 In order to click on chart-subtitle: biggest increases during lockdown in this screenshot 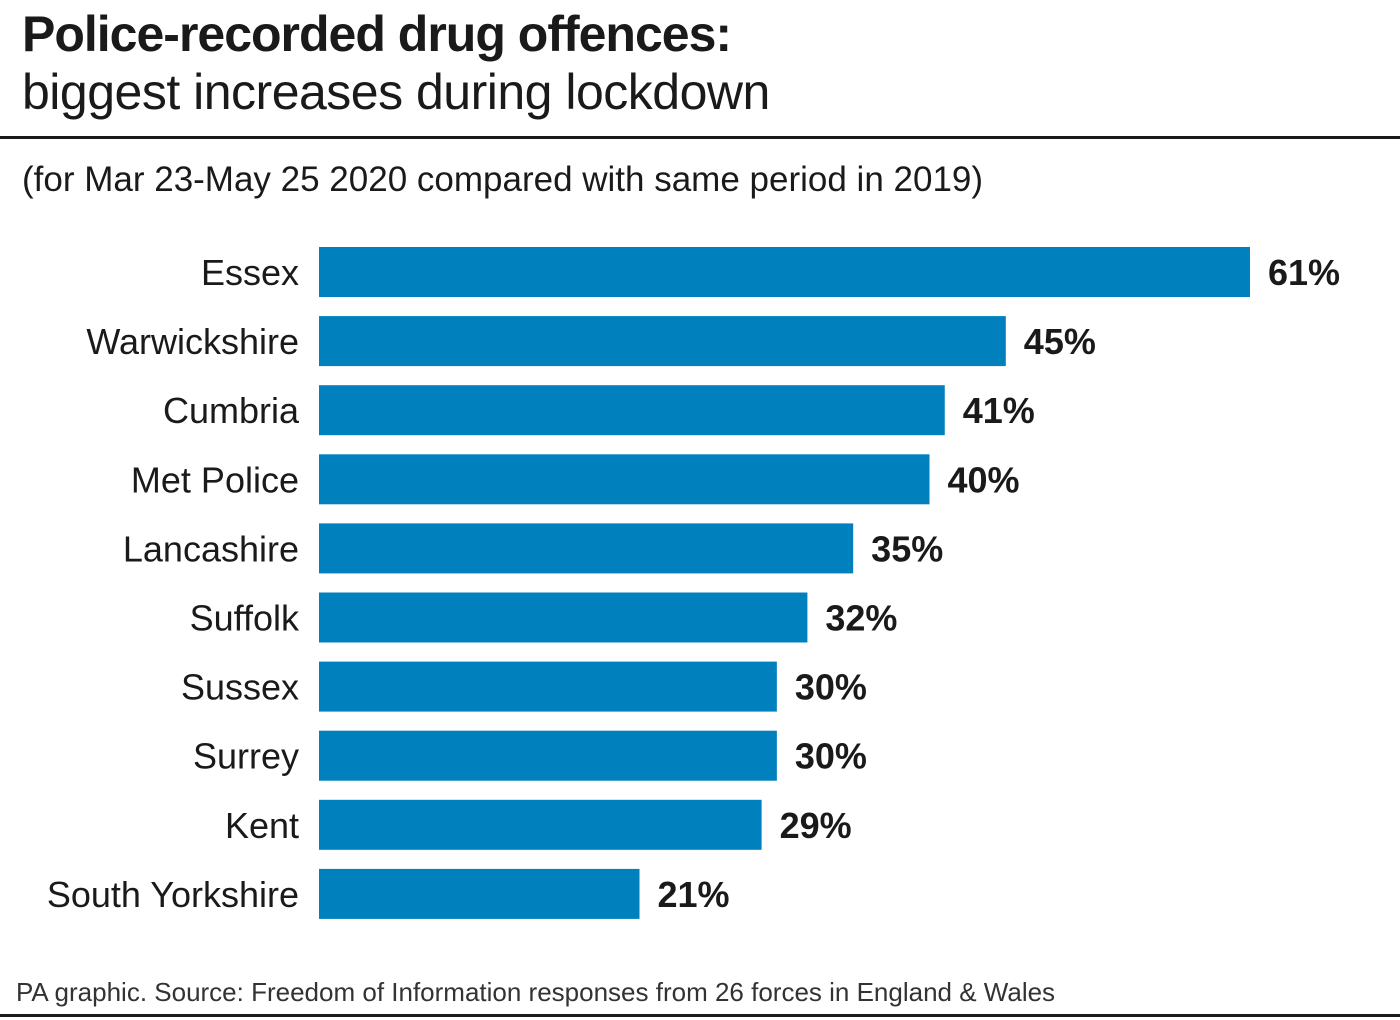, I will do `click(396, 92)`.